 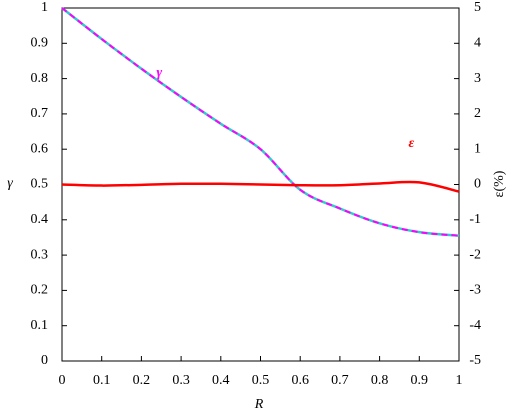 What do you see at coordinates (477, 78) in the screenshot?
I see `y2-tick-label: 3` at bounding box center [477, 78].